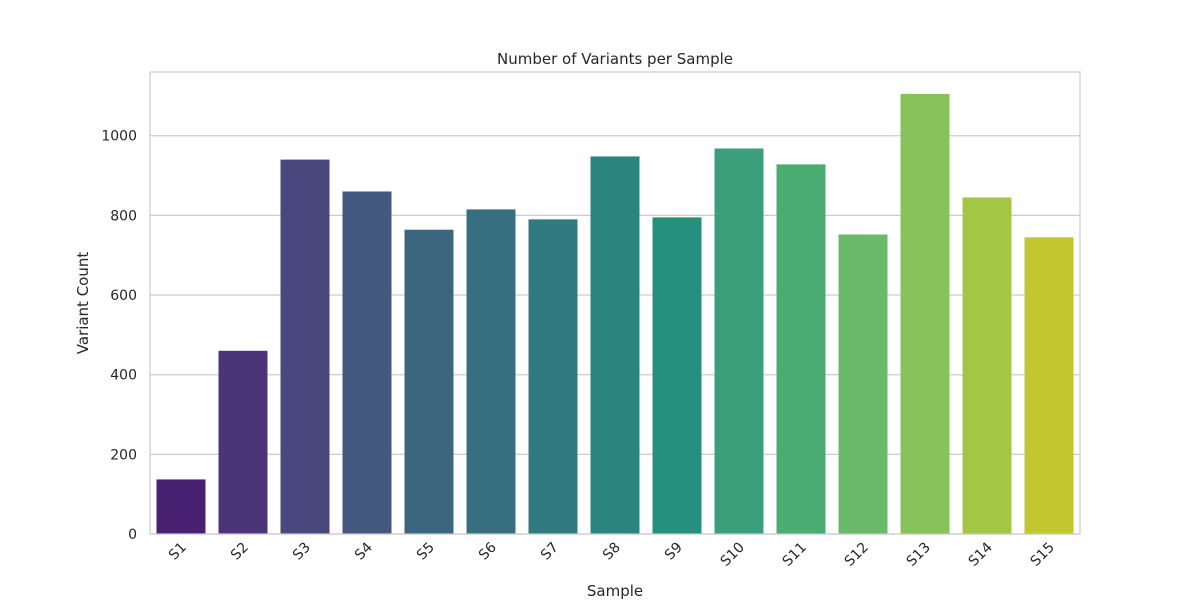 The image size is (1200, 600). Describe the element at coordinates (801, 349) in the screenshot. I see `bar-s11` at that location.